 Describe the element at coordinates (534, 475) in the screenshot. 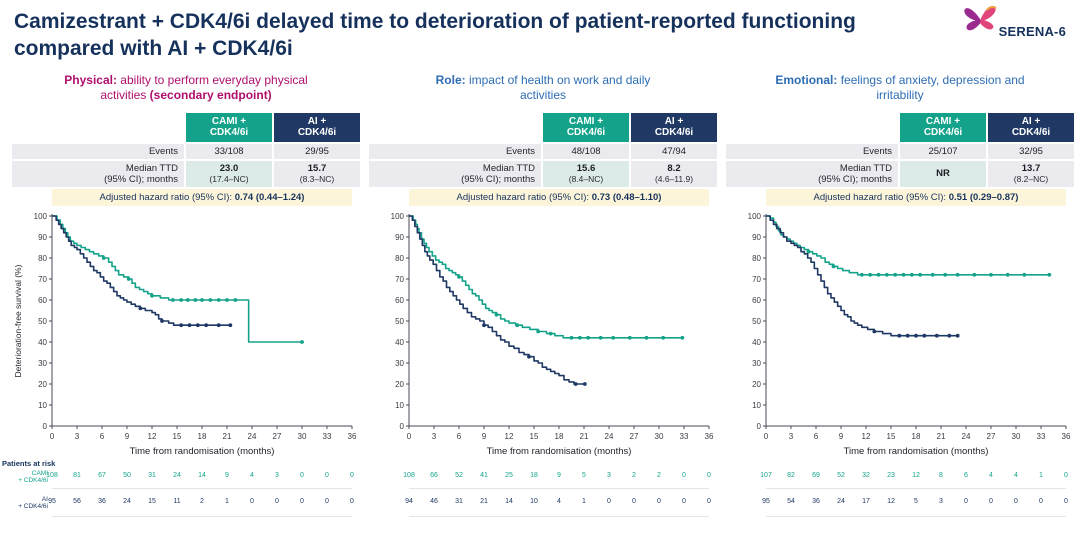

I see `at-risk-count: 18` at that location.